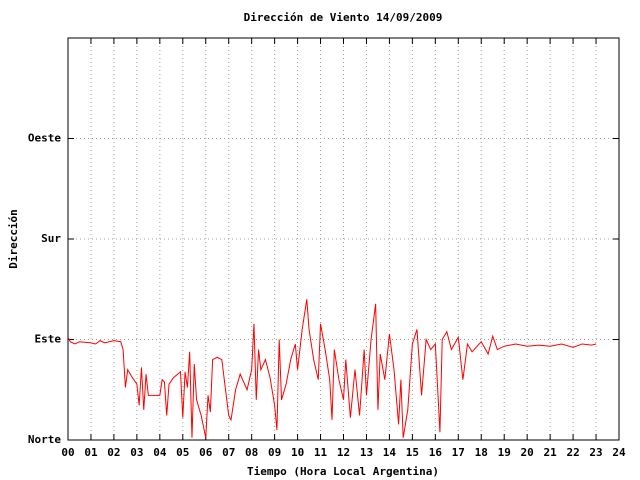 The width and height of the screenshot is (640, 480). I want to click on x-tick-label: 24, so click(619, 452).